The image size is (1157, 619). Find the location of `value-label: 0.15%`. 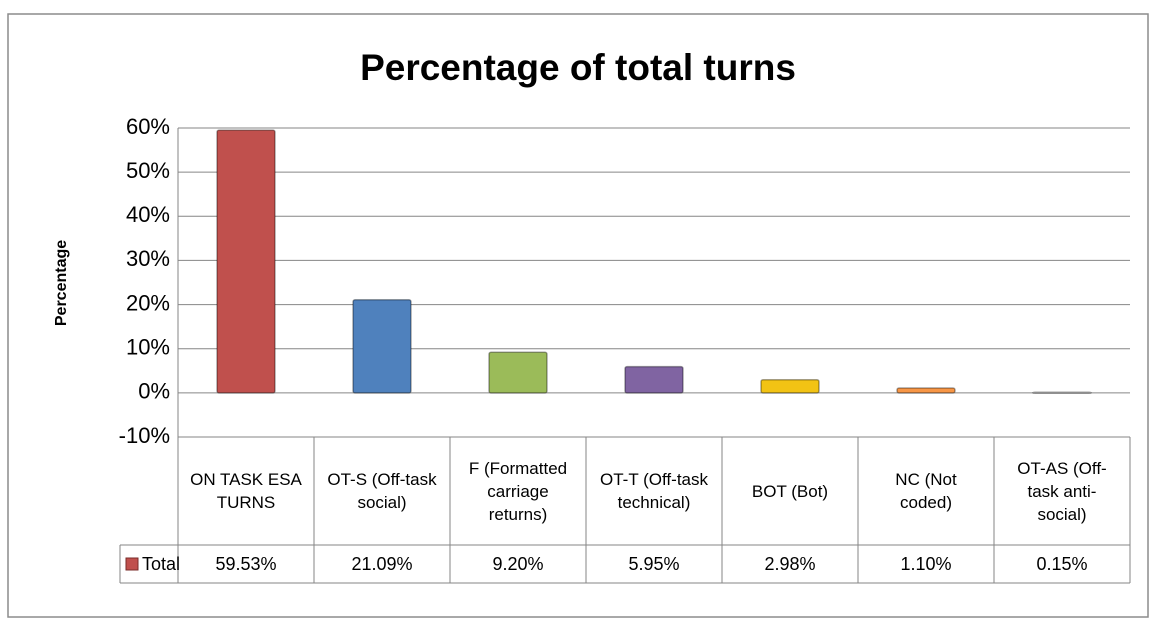

value-label: 0.15% is located at coordinates (1061, 564).